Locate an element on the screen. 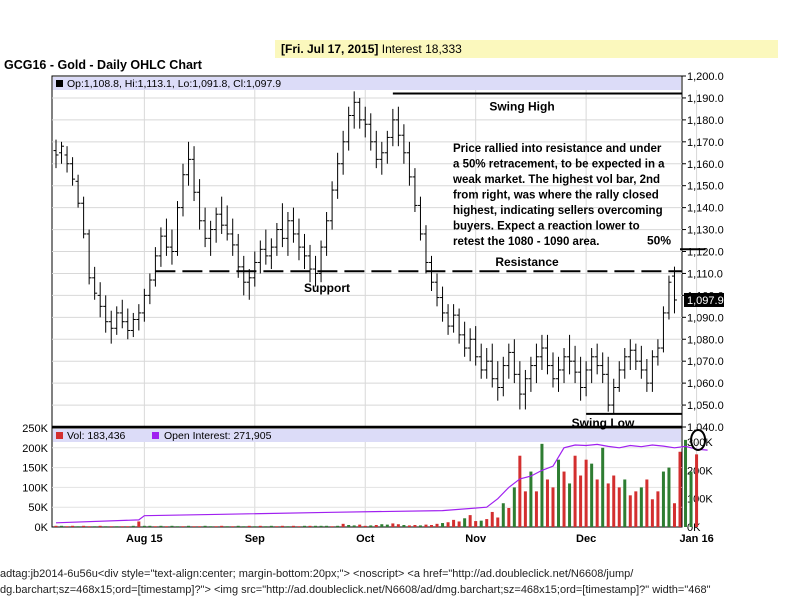 Image resolution: width=800 pixels, height=600 pixels. swing-high-label: Swing High is located at coordinates (521, 107).